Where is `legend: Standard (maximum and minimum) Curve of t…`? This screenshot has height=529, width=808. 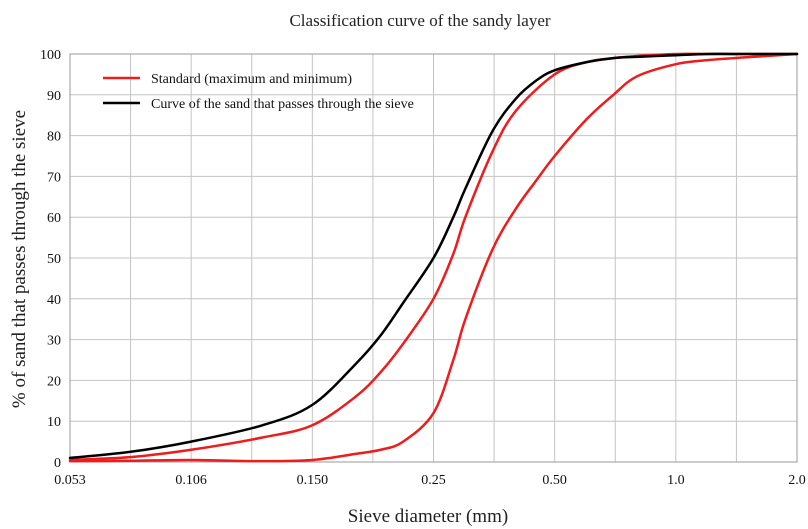
legend: Standard (maximum and minimum) Curve of t… is located at coordinates (258, 92).